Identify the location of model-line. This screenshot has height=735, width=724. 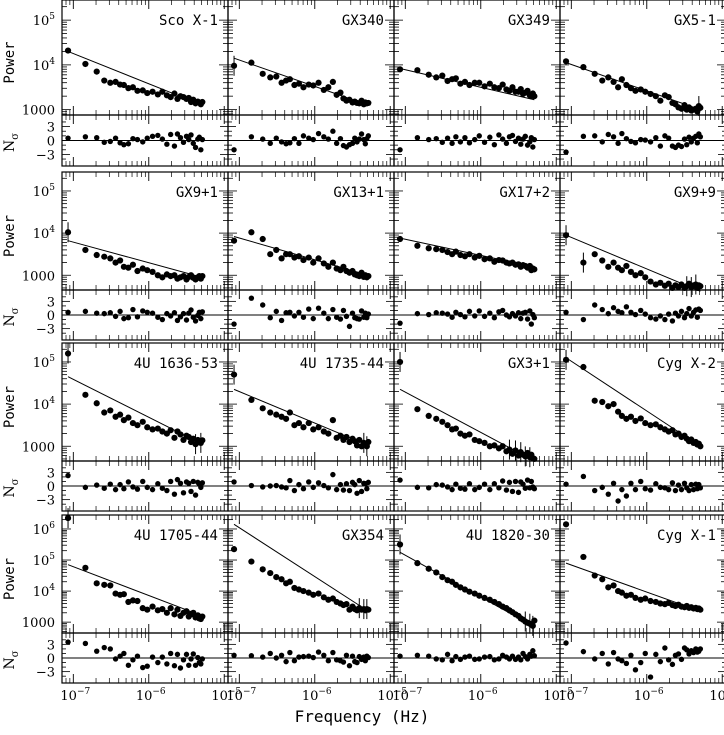
(135, 259).